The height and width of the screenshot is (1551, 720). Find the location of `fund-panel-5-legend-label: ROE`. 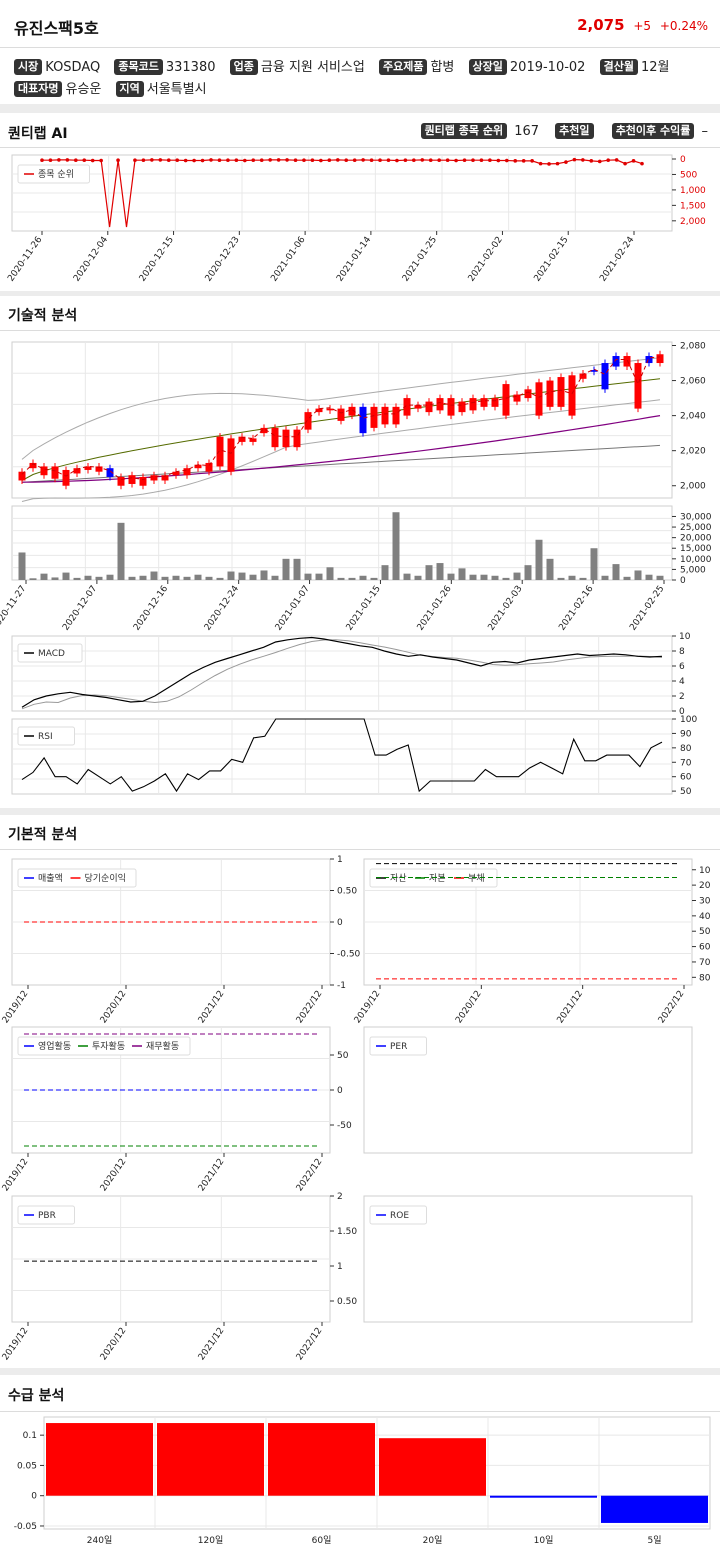

fund-panel-5-legend-label: ROE is located at coordinates (399, 1216).